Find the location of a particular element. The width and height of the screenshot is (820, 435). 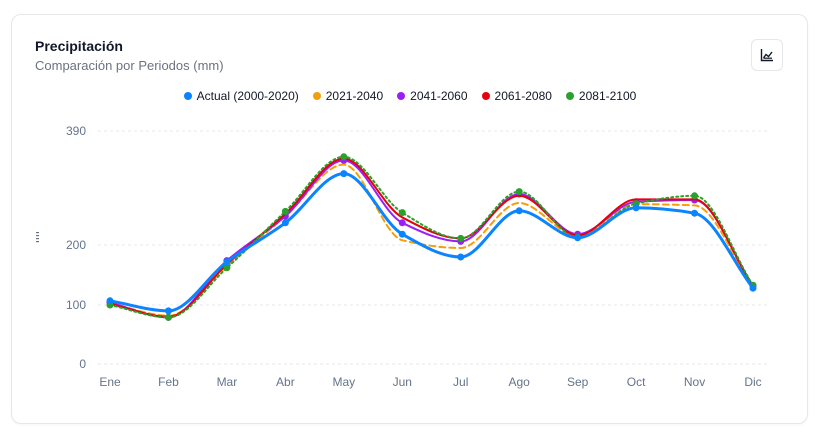

x-tick-label: Abr is located at coordinates (285, 382).